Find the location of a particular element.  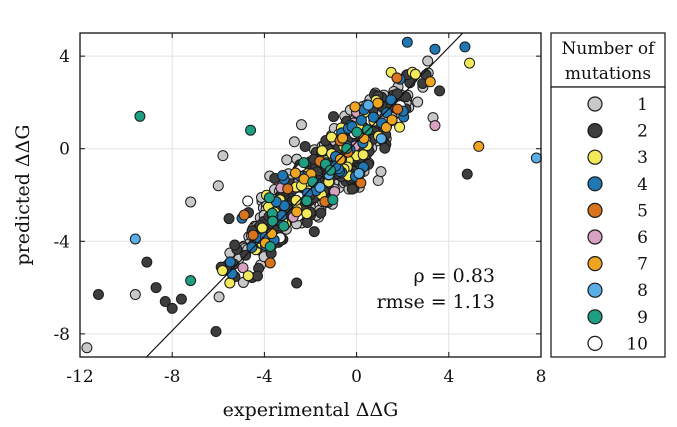

legend-label: 3 is located at coordinates (642, 158).